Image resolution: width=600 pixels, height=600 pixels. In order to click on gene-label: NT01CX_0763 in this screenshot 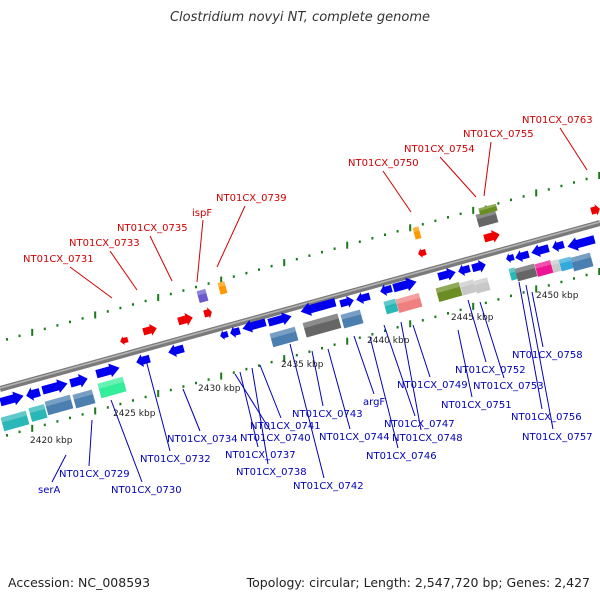, I will do `click(557, 120)`.